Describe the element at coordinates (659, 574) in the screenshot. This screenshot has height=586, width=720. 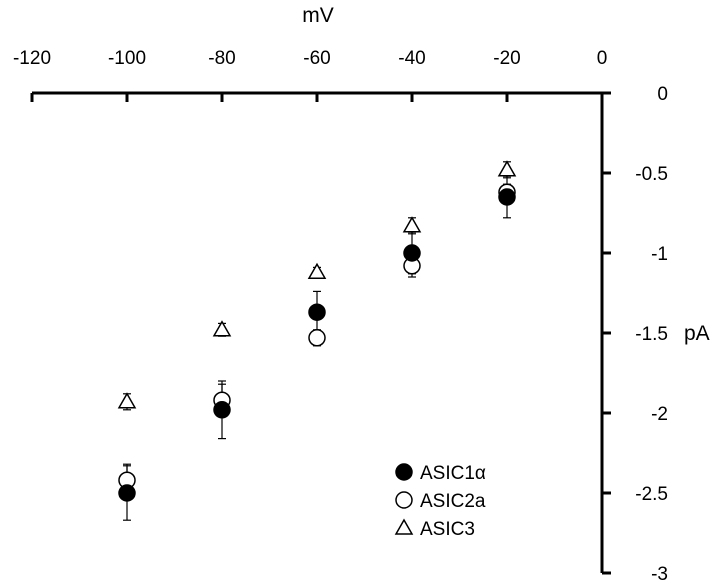
I see `y-tick-label: -3` at that location.